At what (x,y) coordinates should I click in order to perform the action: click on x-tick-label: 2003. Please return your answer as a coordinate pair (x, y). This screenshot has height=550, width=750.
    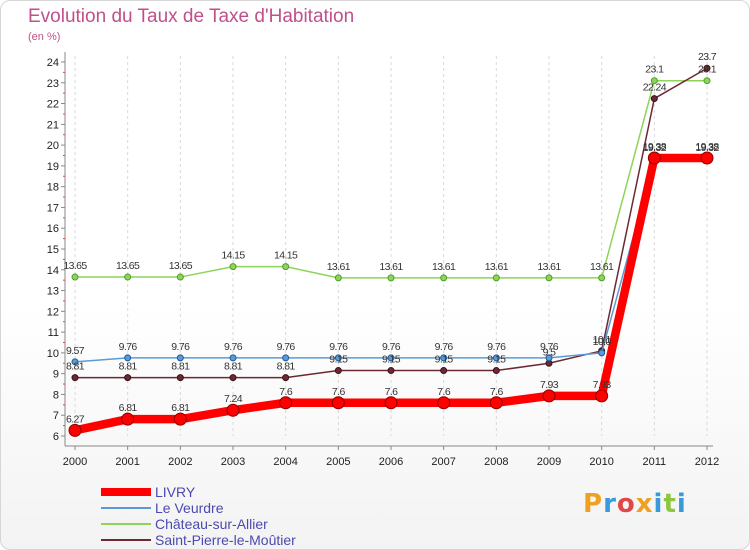
    Looking at the image, I should click on (233, 462).